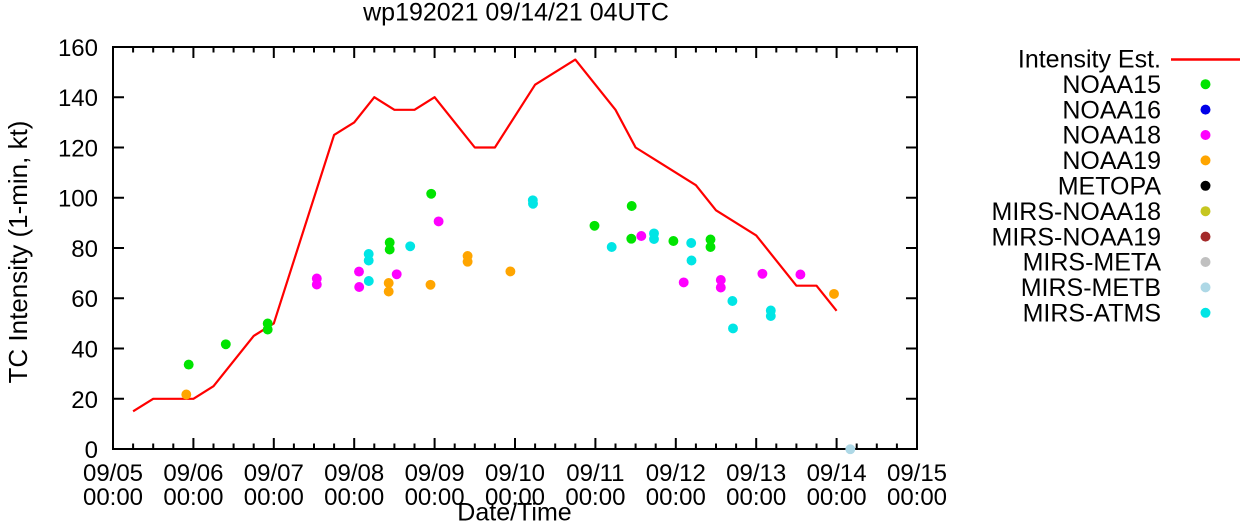 Image resolution: width=1241 pixels, height=526 pixels. What do you see at coordinates (1076, 212) in the screenshot?
I see `svg-text: MIRS-NOAA18` at bounding box center [1076, 212].